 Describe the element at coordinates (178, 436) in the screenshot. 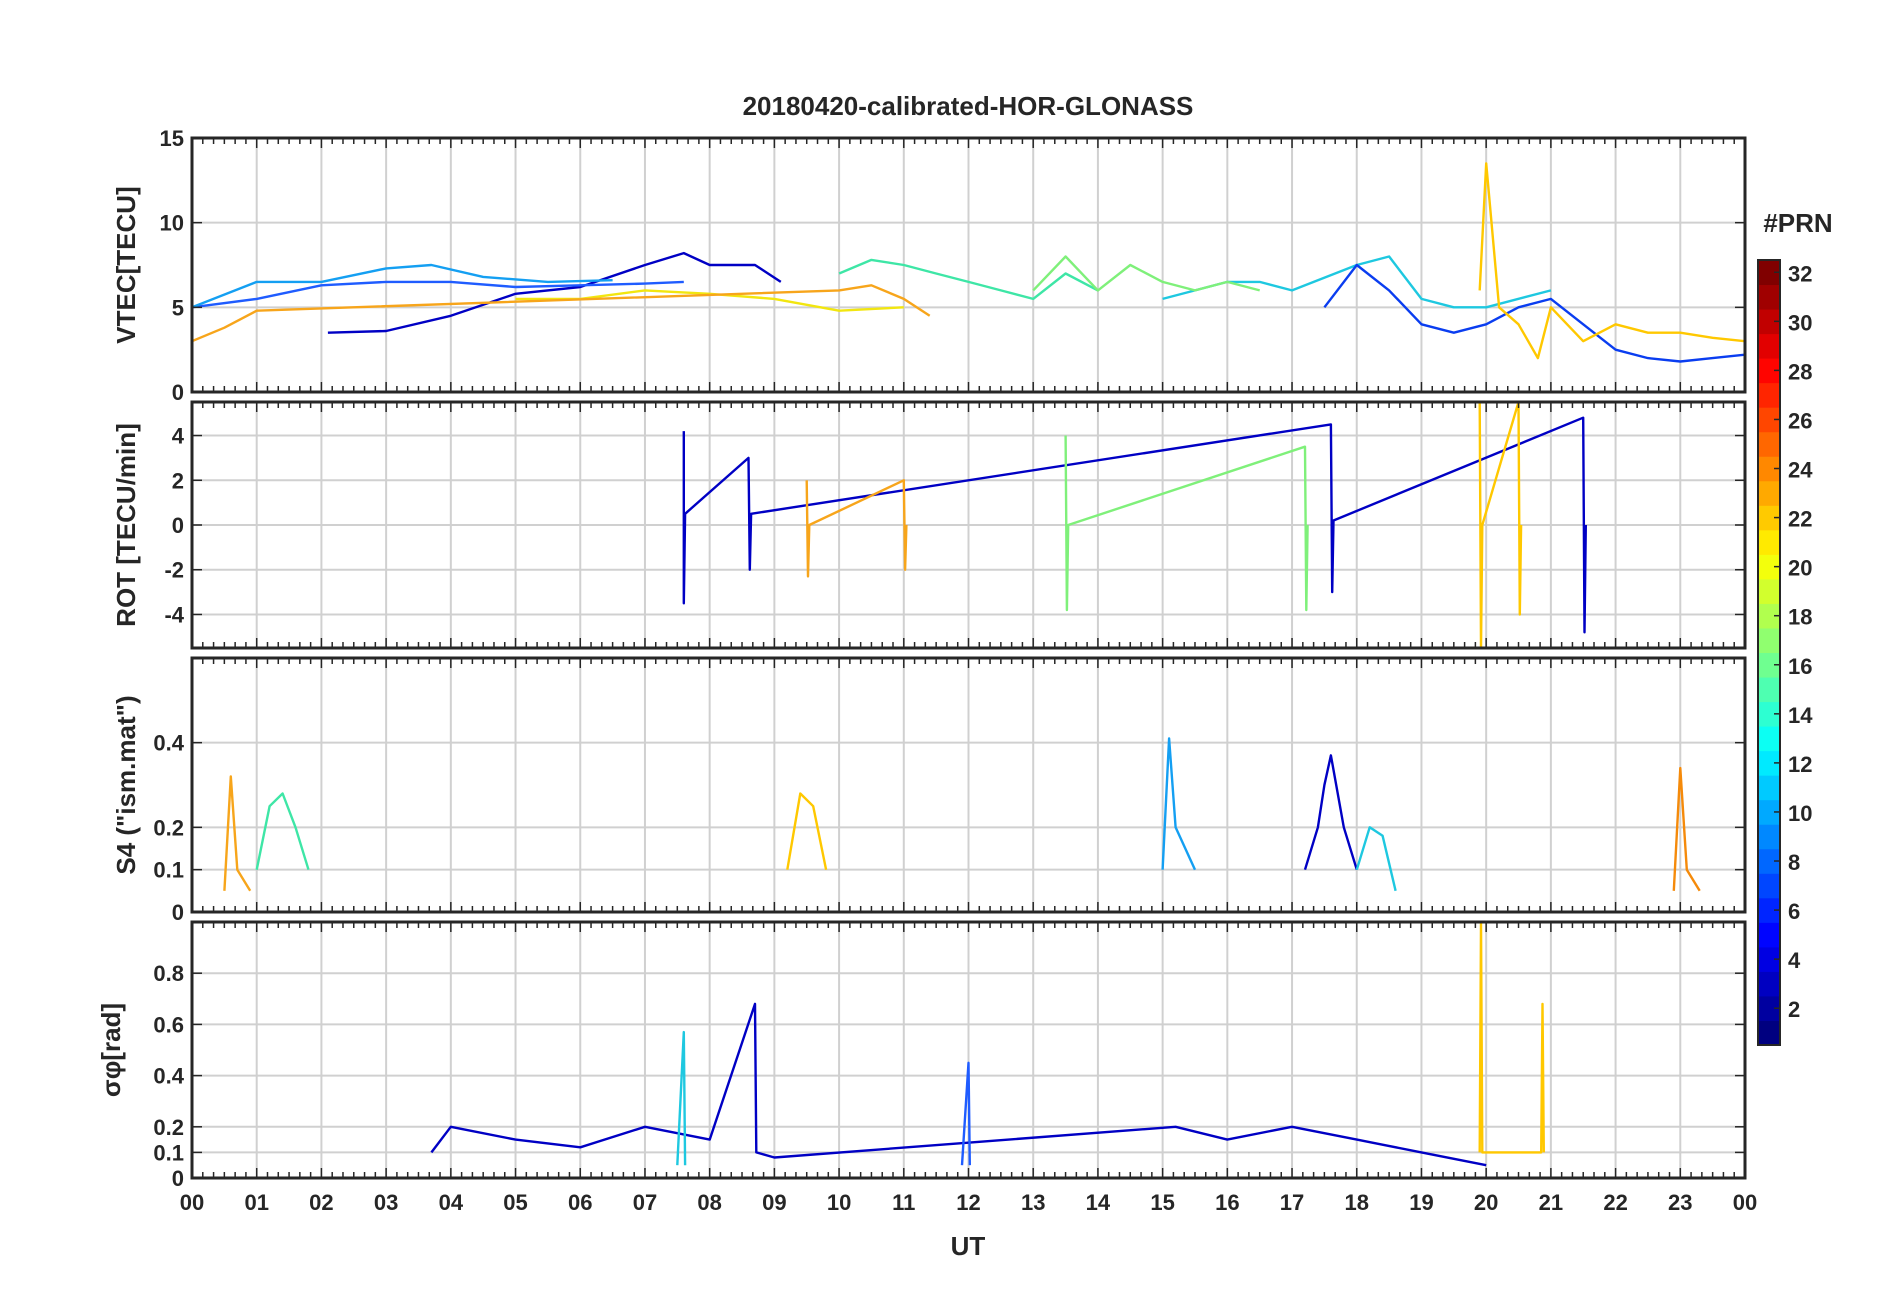

I see `y-tick-label: 4` at that location.